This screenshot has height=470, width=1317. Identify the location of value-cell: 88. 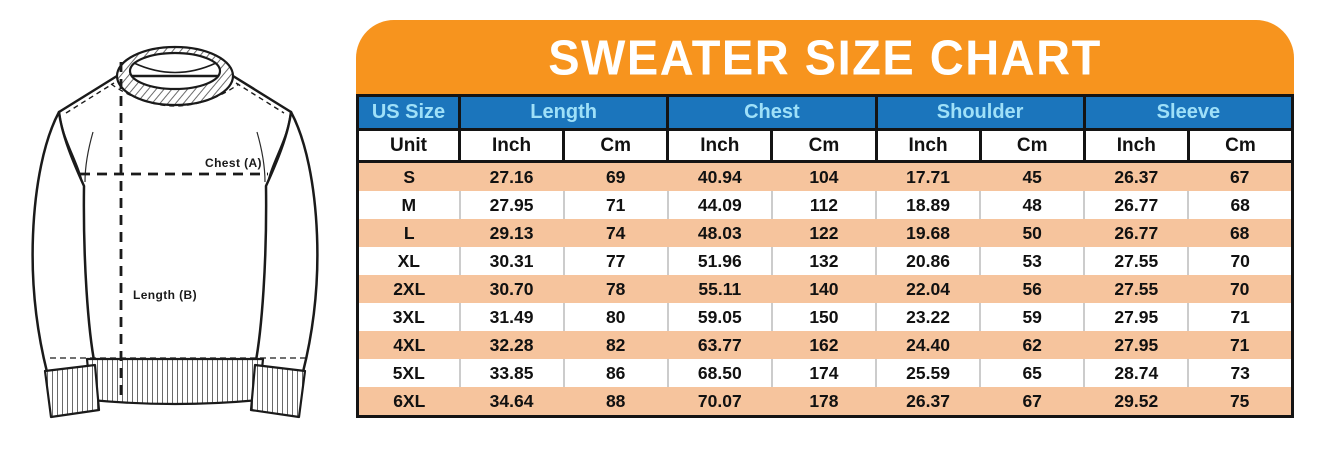
(615, 402).